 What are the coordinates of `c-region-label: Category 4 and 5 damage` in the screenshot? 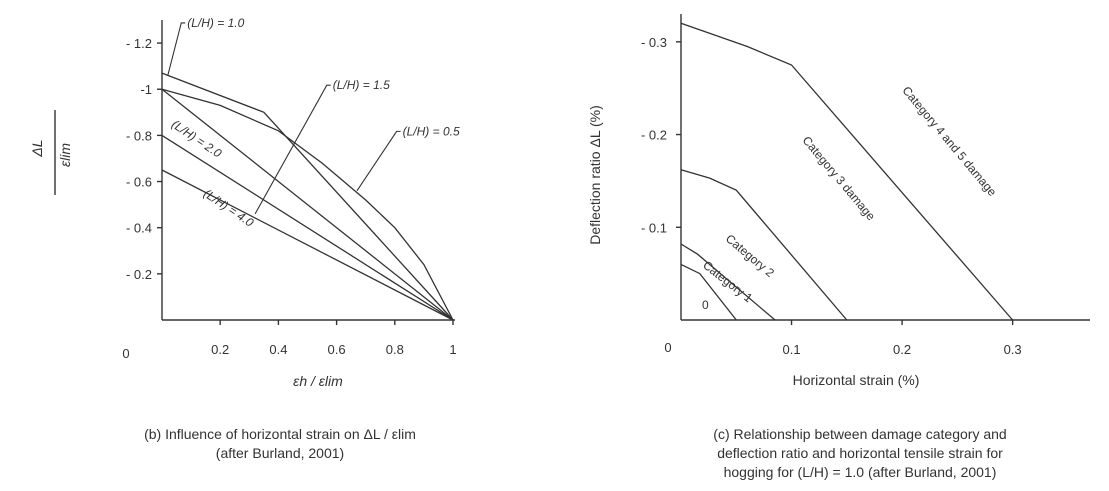 It's located at (949, 142).